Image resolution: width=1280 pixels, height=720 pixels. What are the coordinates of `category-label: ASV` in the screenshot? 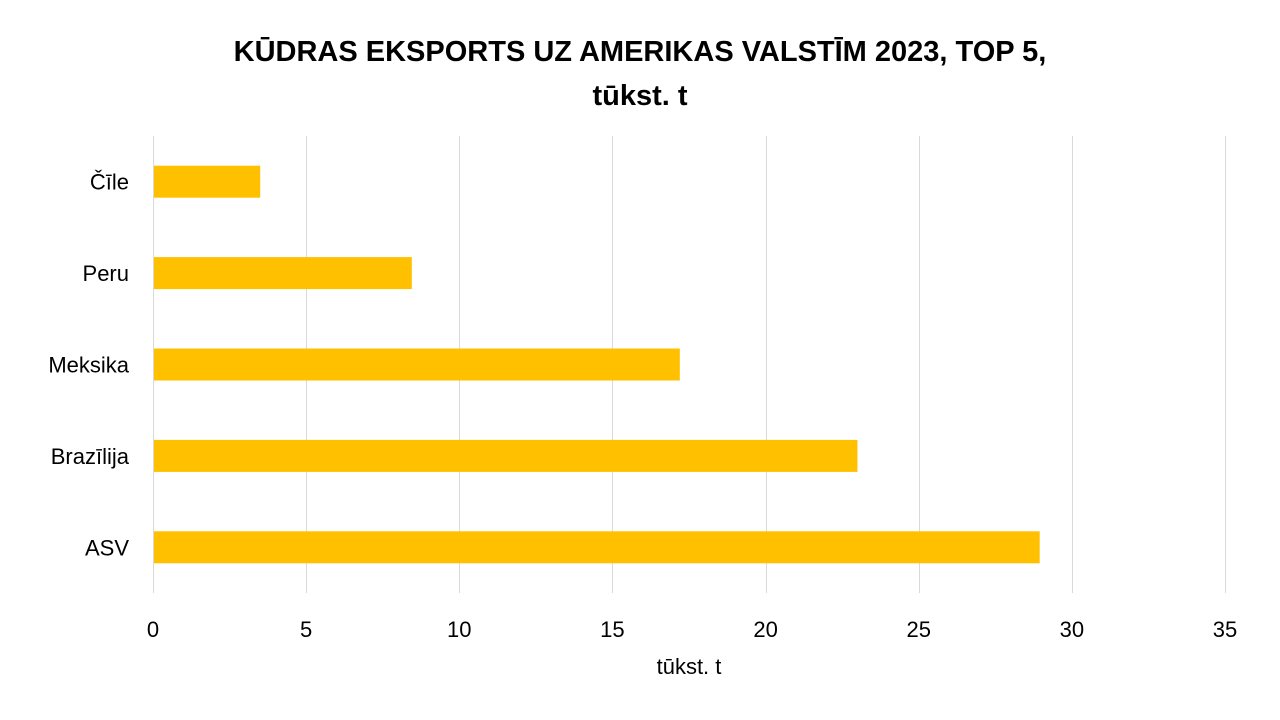 It's located at (107, 547).